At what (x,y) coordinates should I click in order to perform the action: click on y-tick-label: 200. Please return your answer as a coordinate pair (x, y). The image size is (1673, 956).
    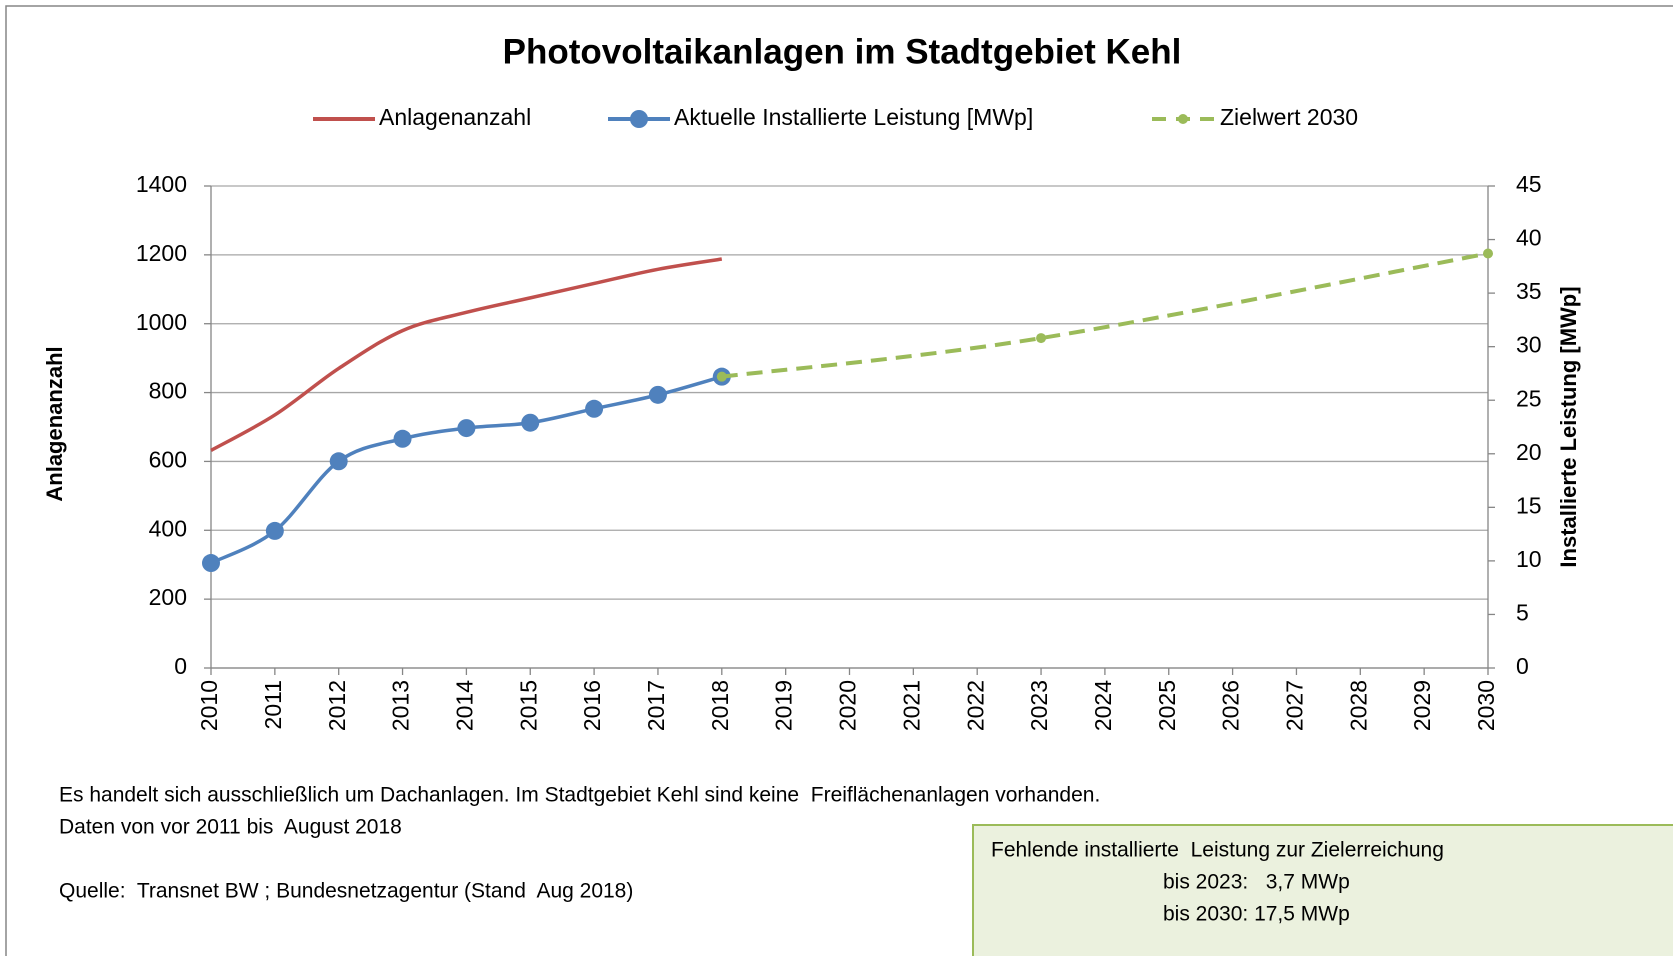
    Looking at the image, I should click on (168, 597).